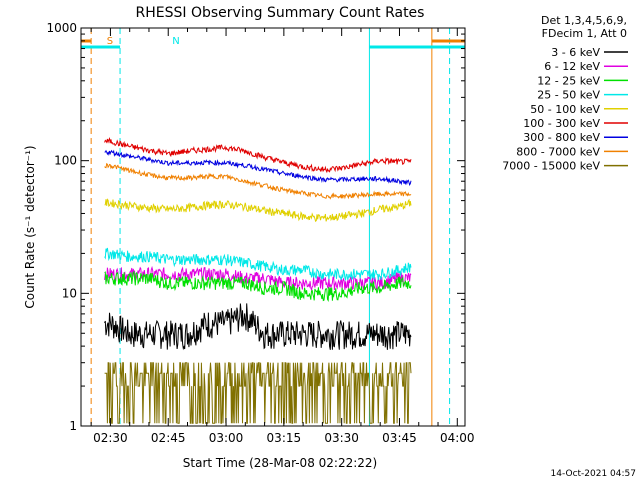  What do you see at coordinates (30, 226) in the screenshot?
I see `y-axis-label: Count Rate (s⁻¹ detector⁻¹)` at bounding box center [30, 226].